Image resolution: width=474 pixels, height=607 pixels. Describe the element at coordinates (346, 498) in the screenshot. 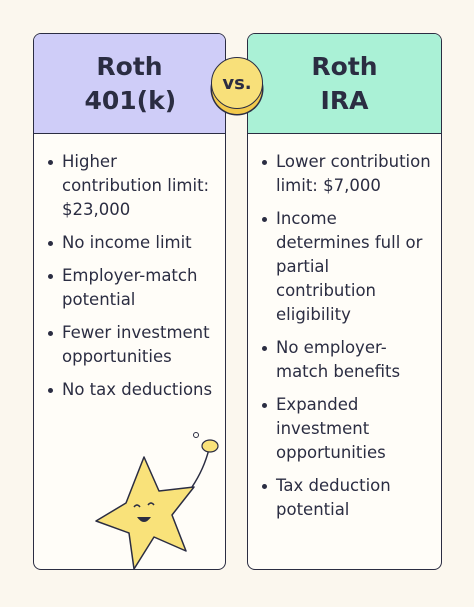

I see `feature-item: Tax deduction potential` at that location.